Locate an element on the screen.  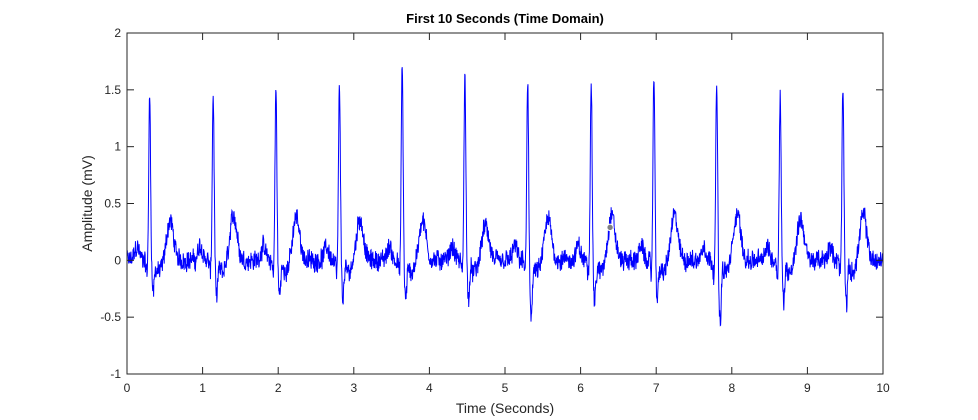
y-tick-label: 1 is located at coordinates (117, 147).